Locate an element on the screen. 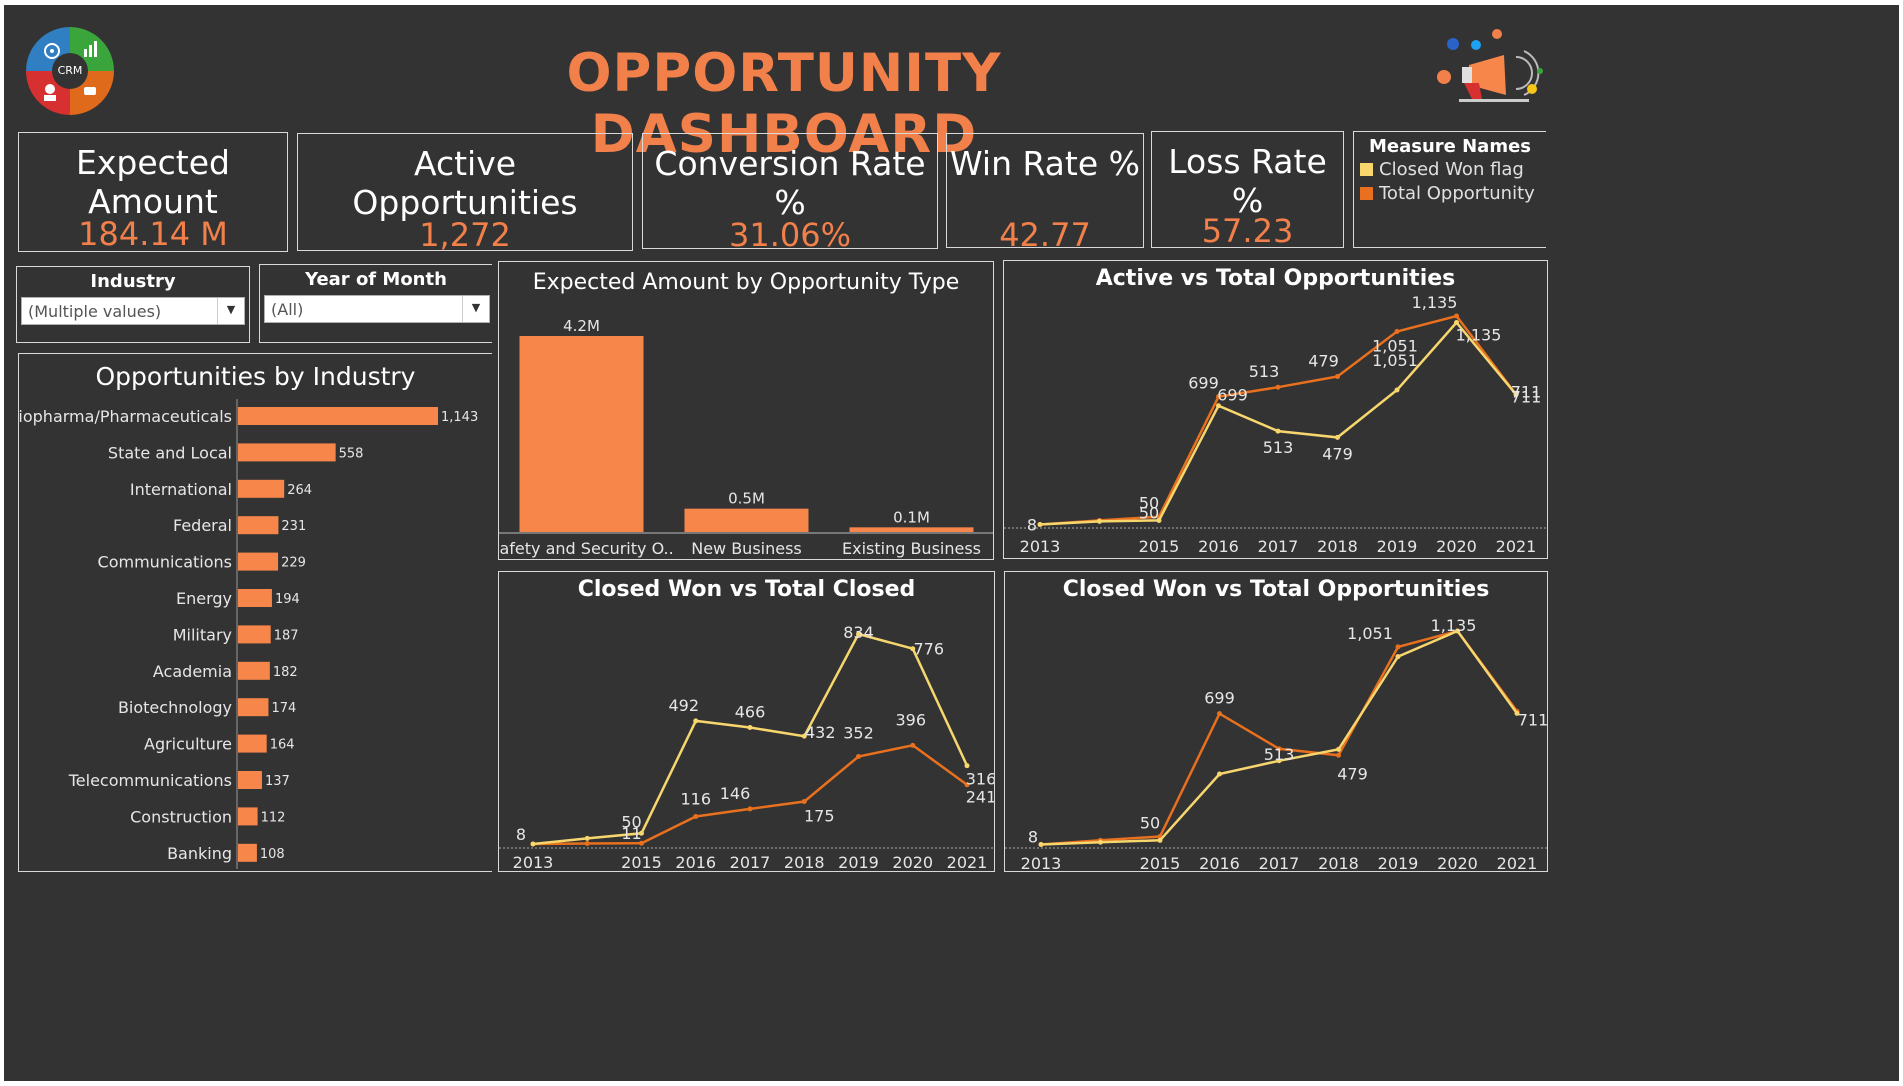 Image resolution: width=1903 pixels, height=1086 pixels. chart-title: Closed Won vs Total Closed is located at coordinates (746, 589).